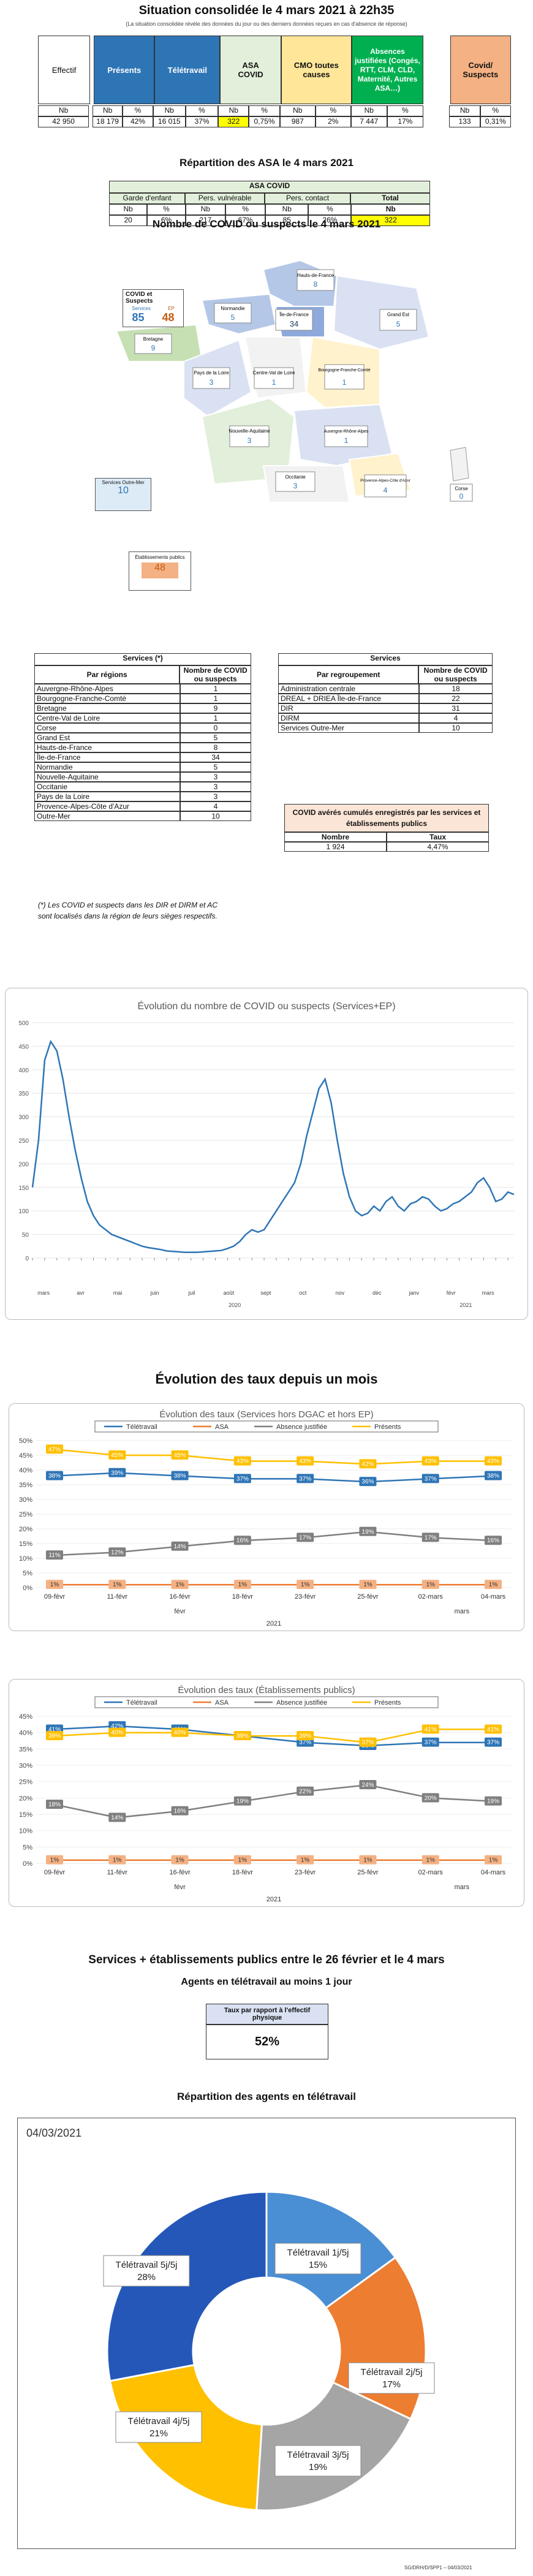  What do you see at coordinates (180, 1872) in the screenshot?
I see `x-tick: 16-févr` at bounding box center [180, 1872].